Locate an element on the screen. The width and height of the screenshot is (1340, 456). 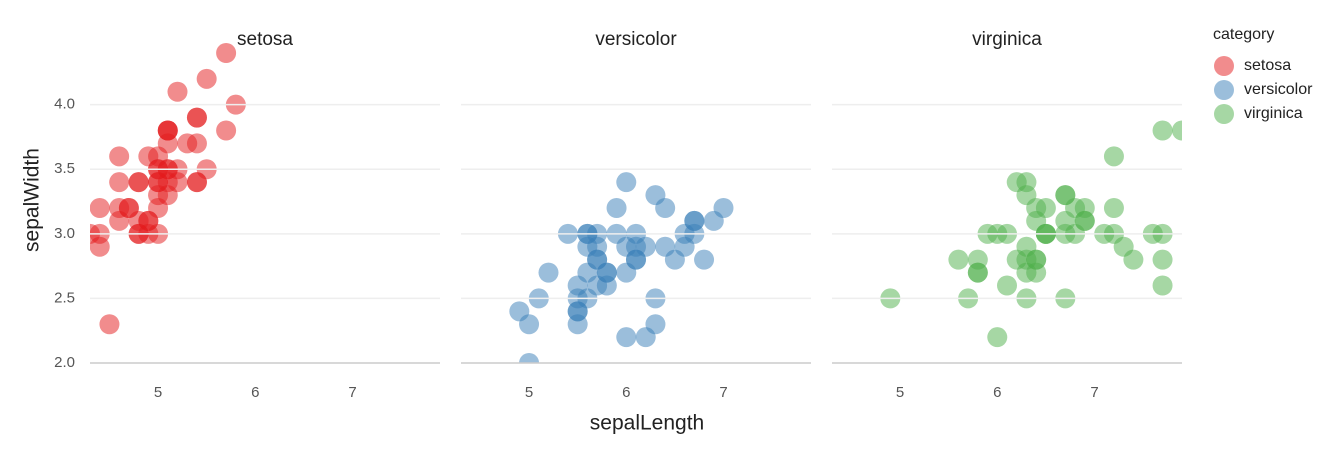
y-tick-label: 2.5 is located at coordinates (64, 297).